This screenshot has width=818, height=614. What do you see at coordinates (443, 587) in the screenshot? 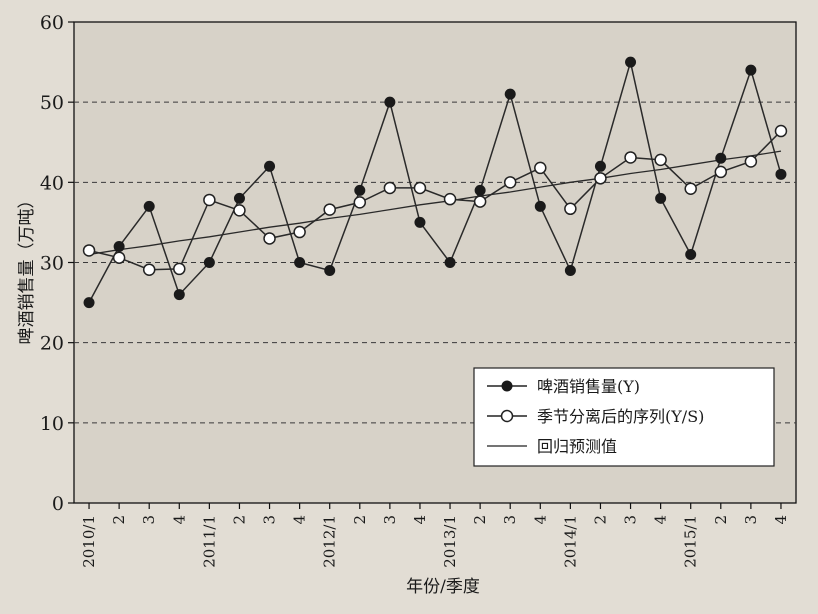
I see `x-axis-label: 年份/季度` at bounding box center [443, 587].